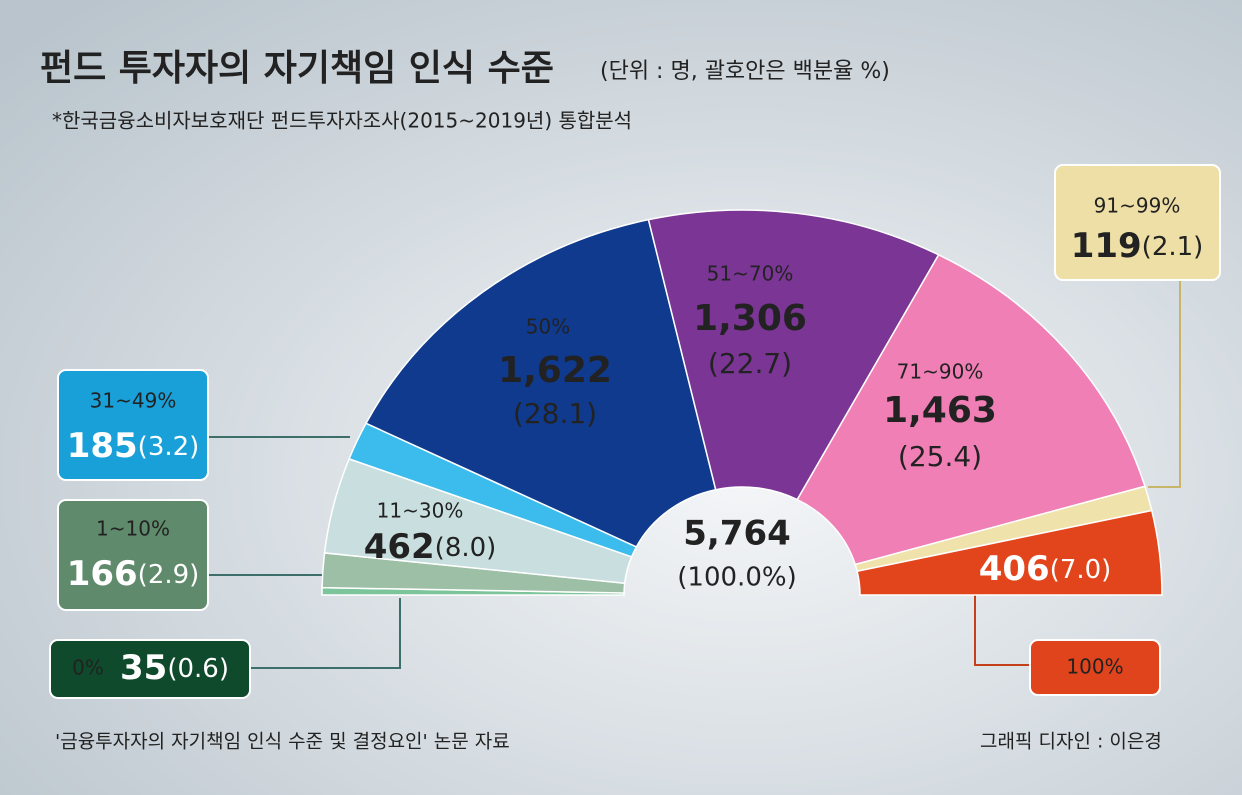 This screenshot has width=1242, height=795. I want to click on value-label: 1,463, so click(940, 410).